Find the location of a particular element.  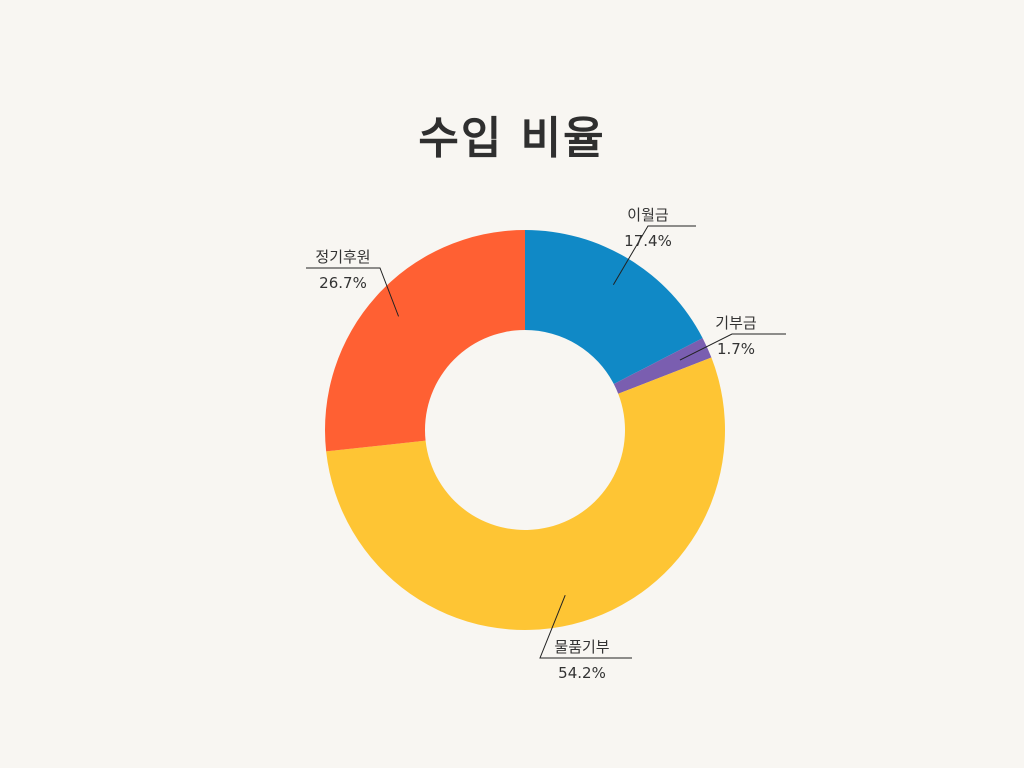

slice-label-4: 정기후원 is located at coordinates (342, 257).